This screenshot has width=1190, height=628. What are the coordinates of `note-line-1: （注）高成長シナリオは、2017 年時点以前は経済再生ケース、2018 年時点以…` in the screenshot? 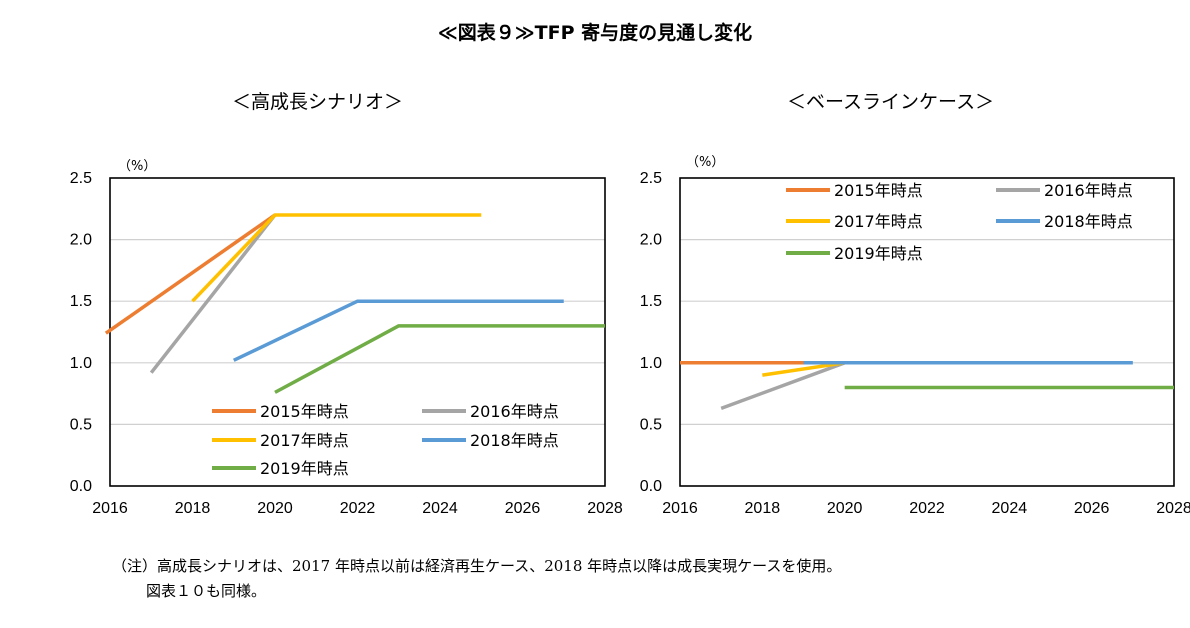 It's located at (477, 566).